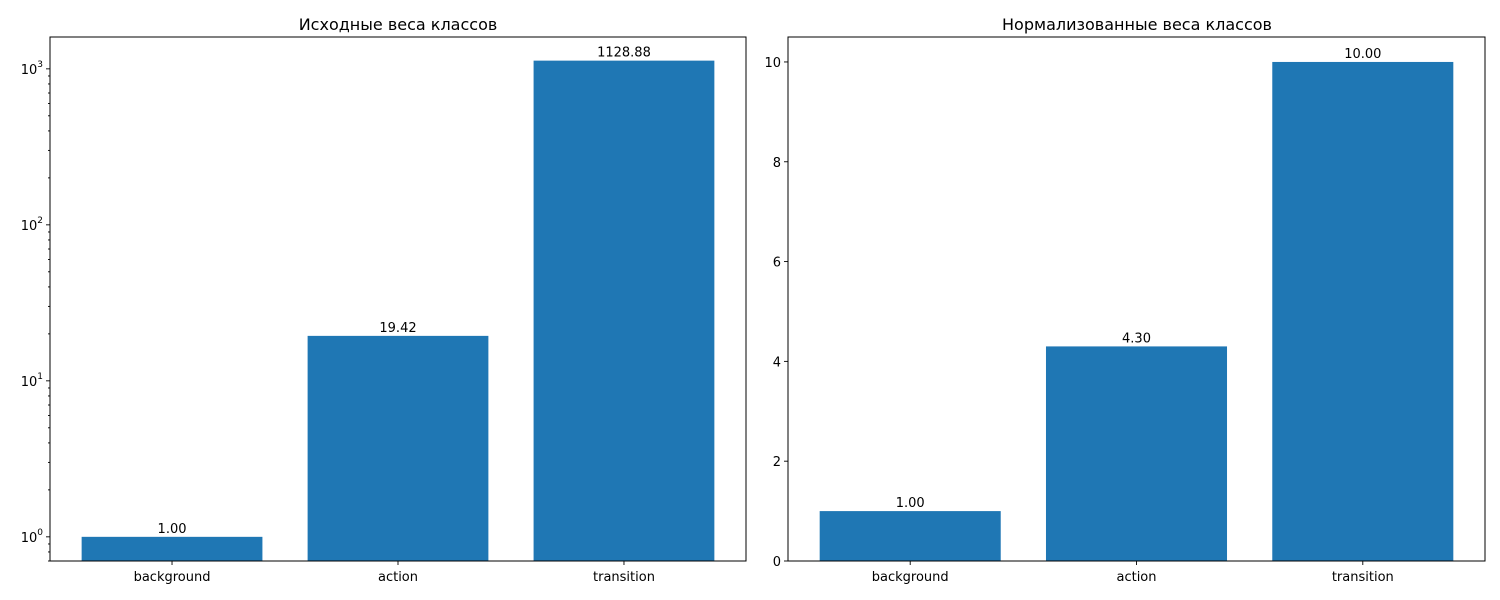 Image resolution: width=1500 pixels, height=600 pixels. I want to click on data-label-action: 4.30, so click(1136, 338).